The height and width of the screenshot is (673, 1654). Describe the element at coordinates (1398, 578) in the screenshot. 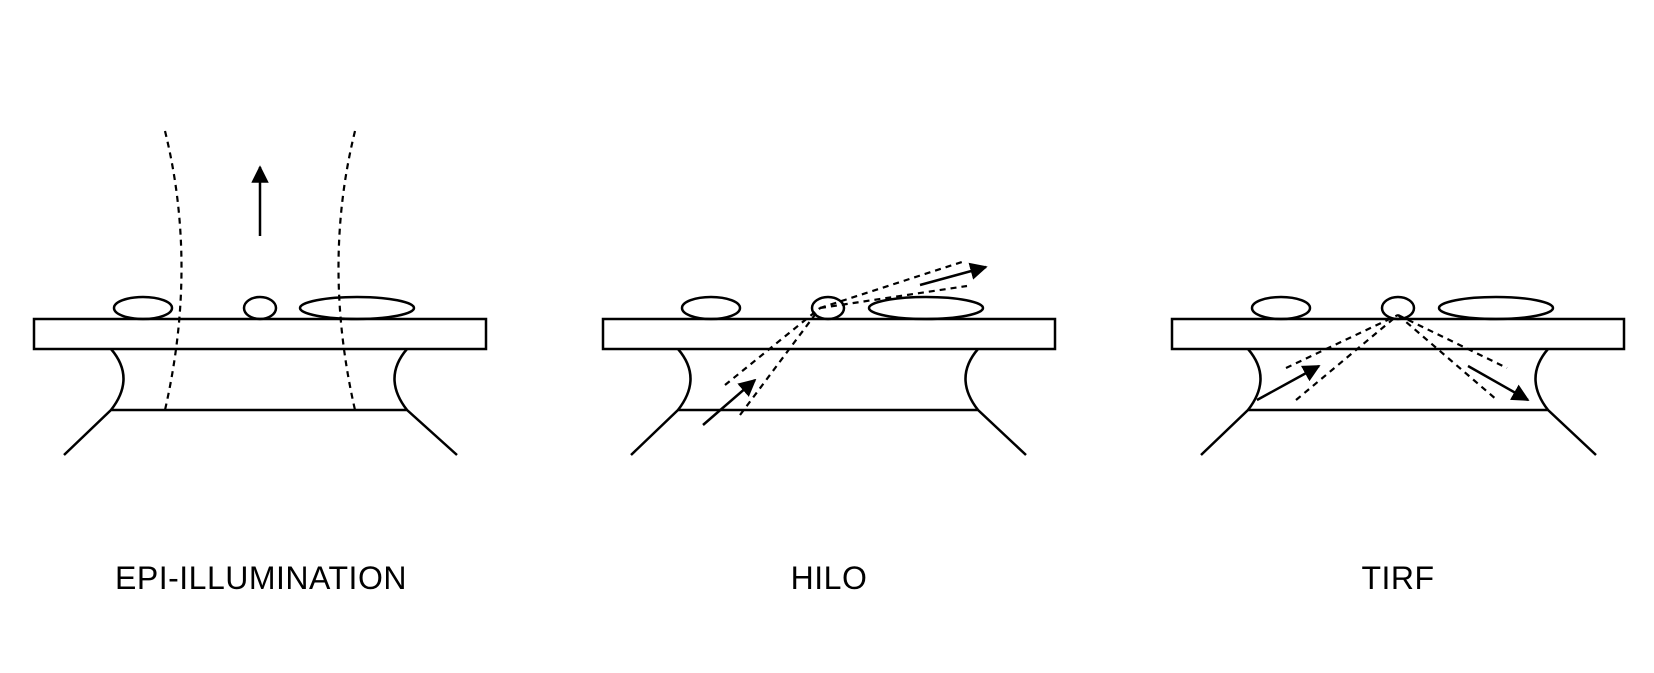

I see `label-tirf: TIRF` at that location.